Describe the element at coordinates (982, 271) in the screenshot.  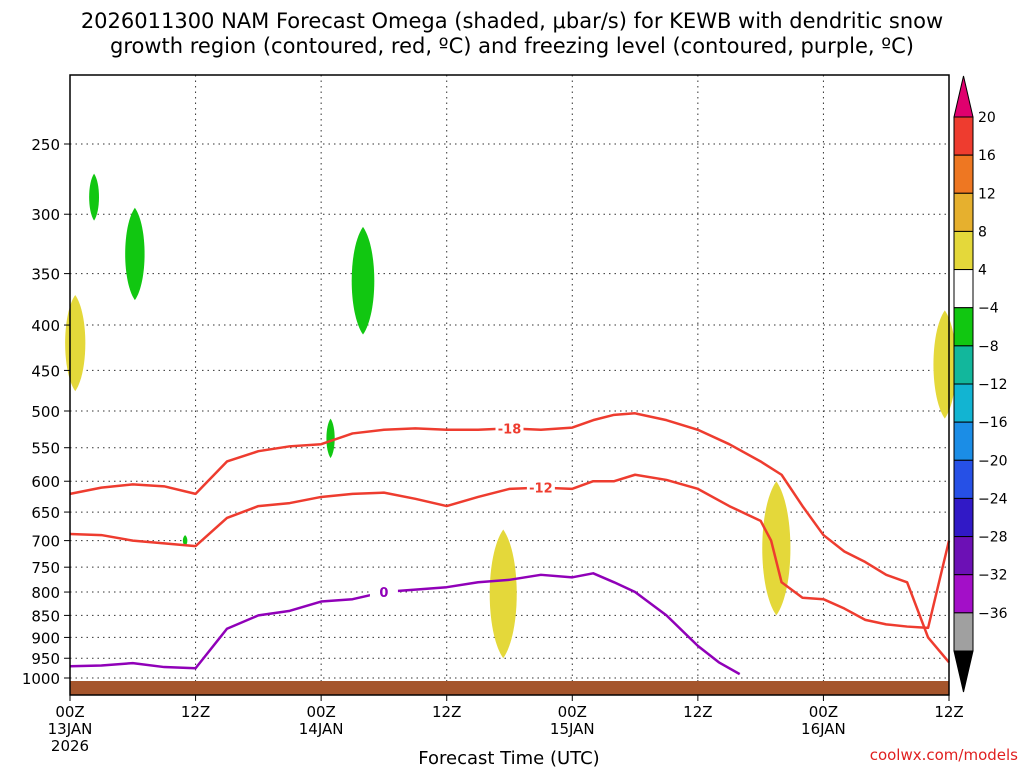
I see `colorbar-label-4: 4` at that location.